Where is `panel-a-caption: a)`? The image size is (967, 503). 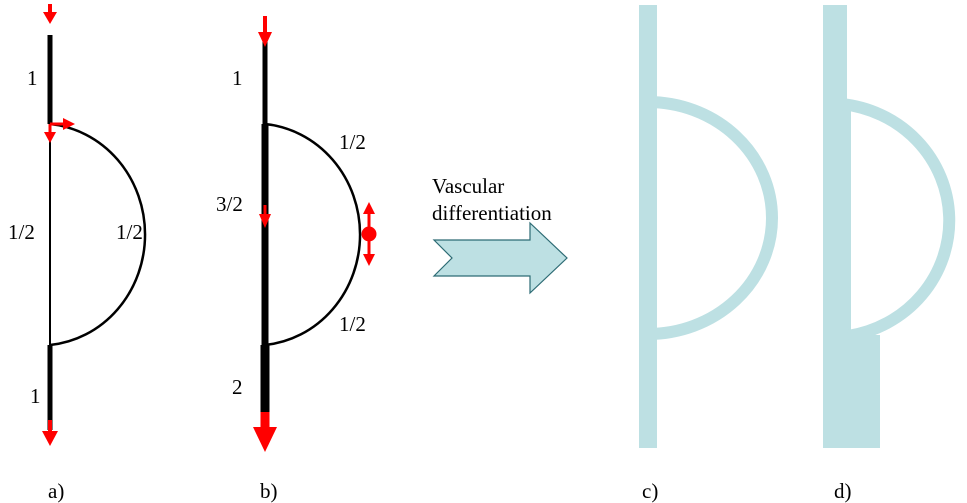 panel-a-caption: a) is located at coordinates (56, 491).